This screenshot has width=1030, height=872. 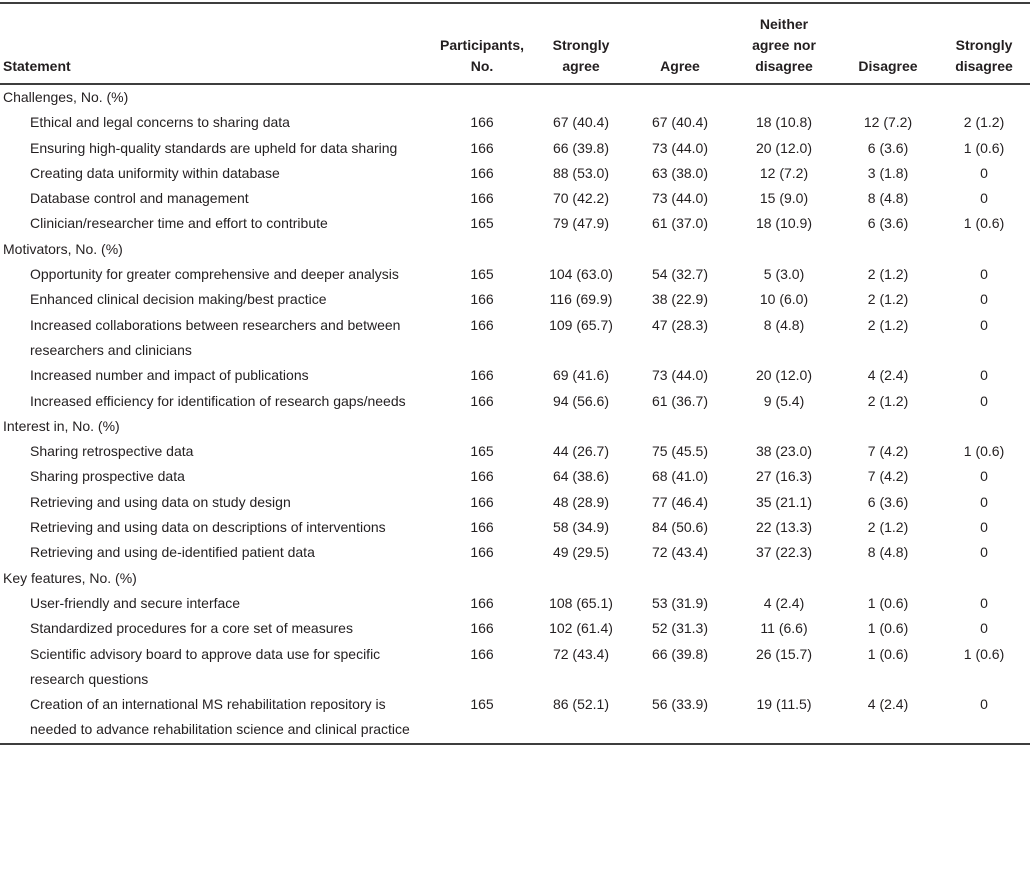 I want to click on strongly-agree-cell: 108 (65.1), so click(x=581, y=602).